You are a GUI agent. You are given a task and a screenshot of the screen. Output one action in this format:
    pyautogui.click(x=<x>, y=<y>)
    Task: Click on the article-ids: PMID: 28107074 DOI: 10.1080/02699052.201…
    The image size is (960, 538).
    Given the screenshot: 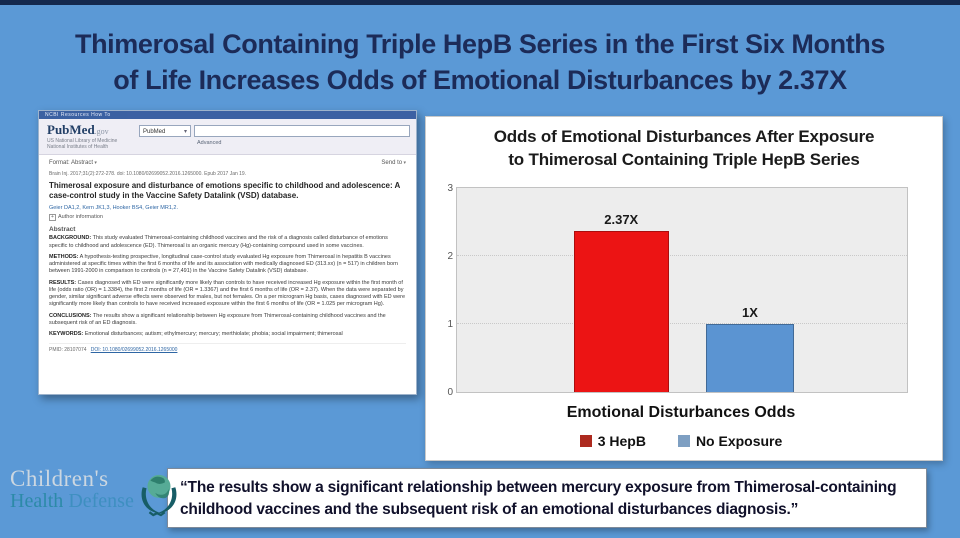 What is the action you would take?
    pyautogui.click(x=227, y=348)
    